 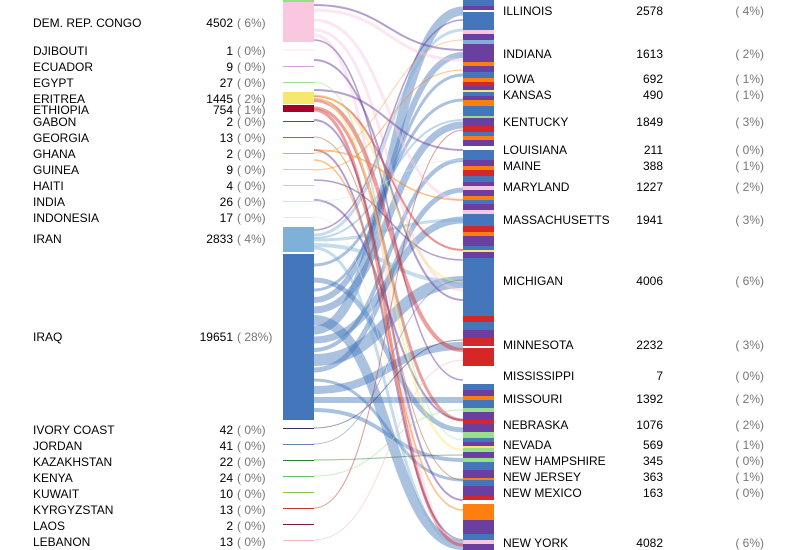 What do you see at coordinates (53, 83) in the screenshot?
I see `country-name: EGYPT` at bounding box center [53, 83].